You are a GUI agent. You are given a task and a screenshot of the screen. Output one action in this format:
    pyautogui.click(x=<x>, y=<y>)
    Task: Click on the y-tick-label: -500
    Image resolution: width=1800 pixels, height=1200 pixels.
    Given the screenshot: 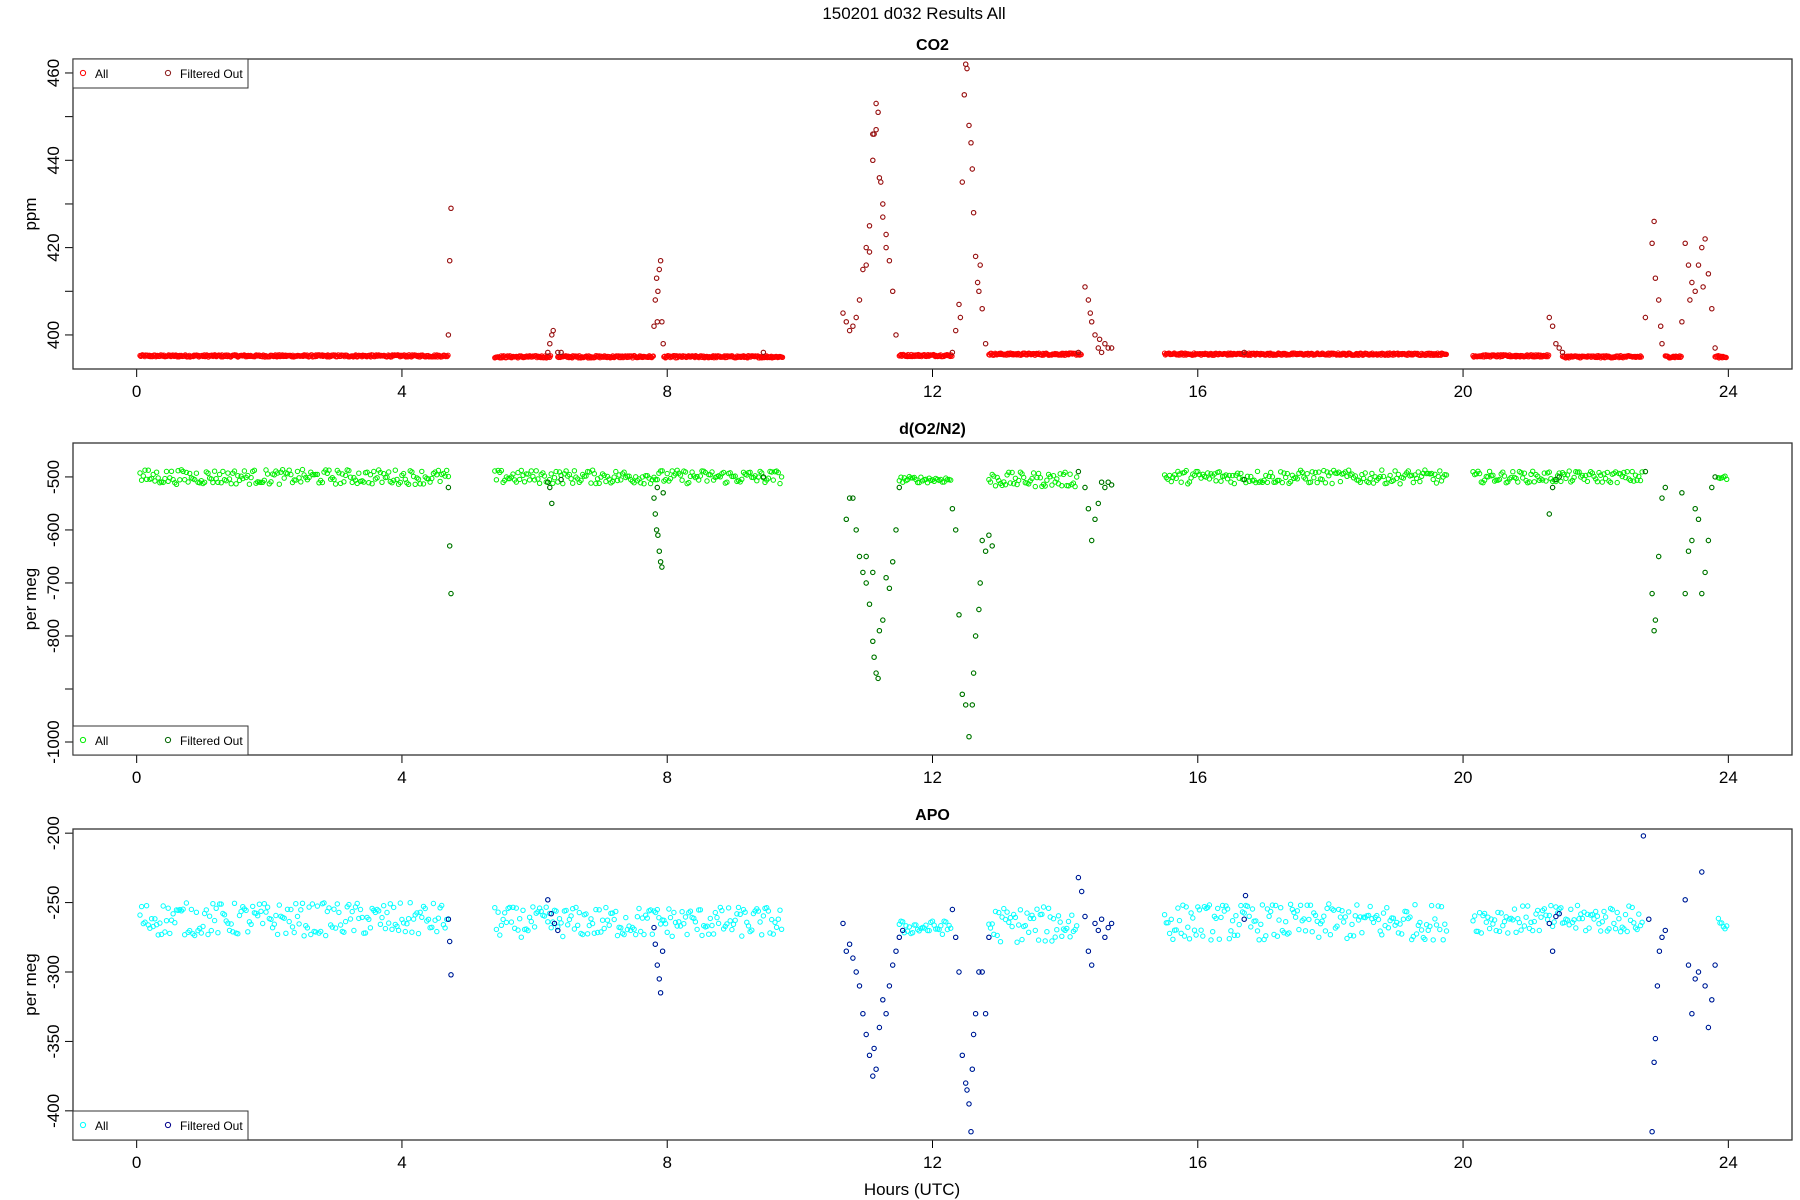 What is the action you would take?
    pyautogui.click(x=53, y=477)
    